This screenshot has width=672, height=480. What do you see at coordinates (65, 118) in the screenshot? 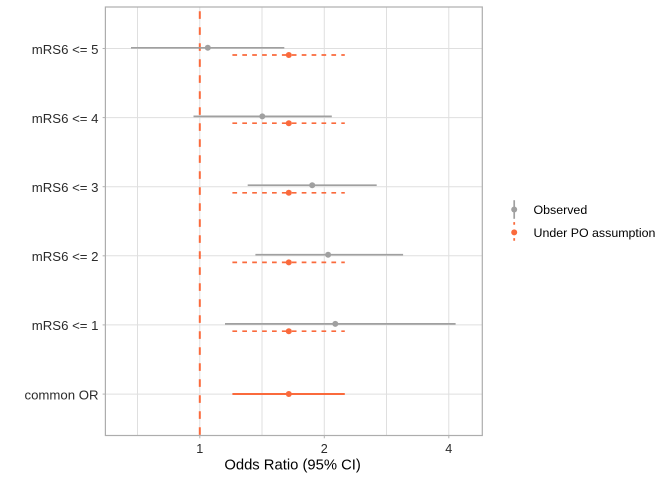
I see `svg-text: mRS6 <= 4` at bounding box center [65, 118].